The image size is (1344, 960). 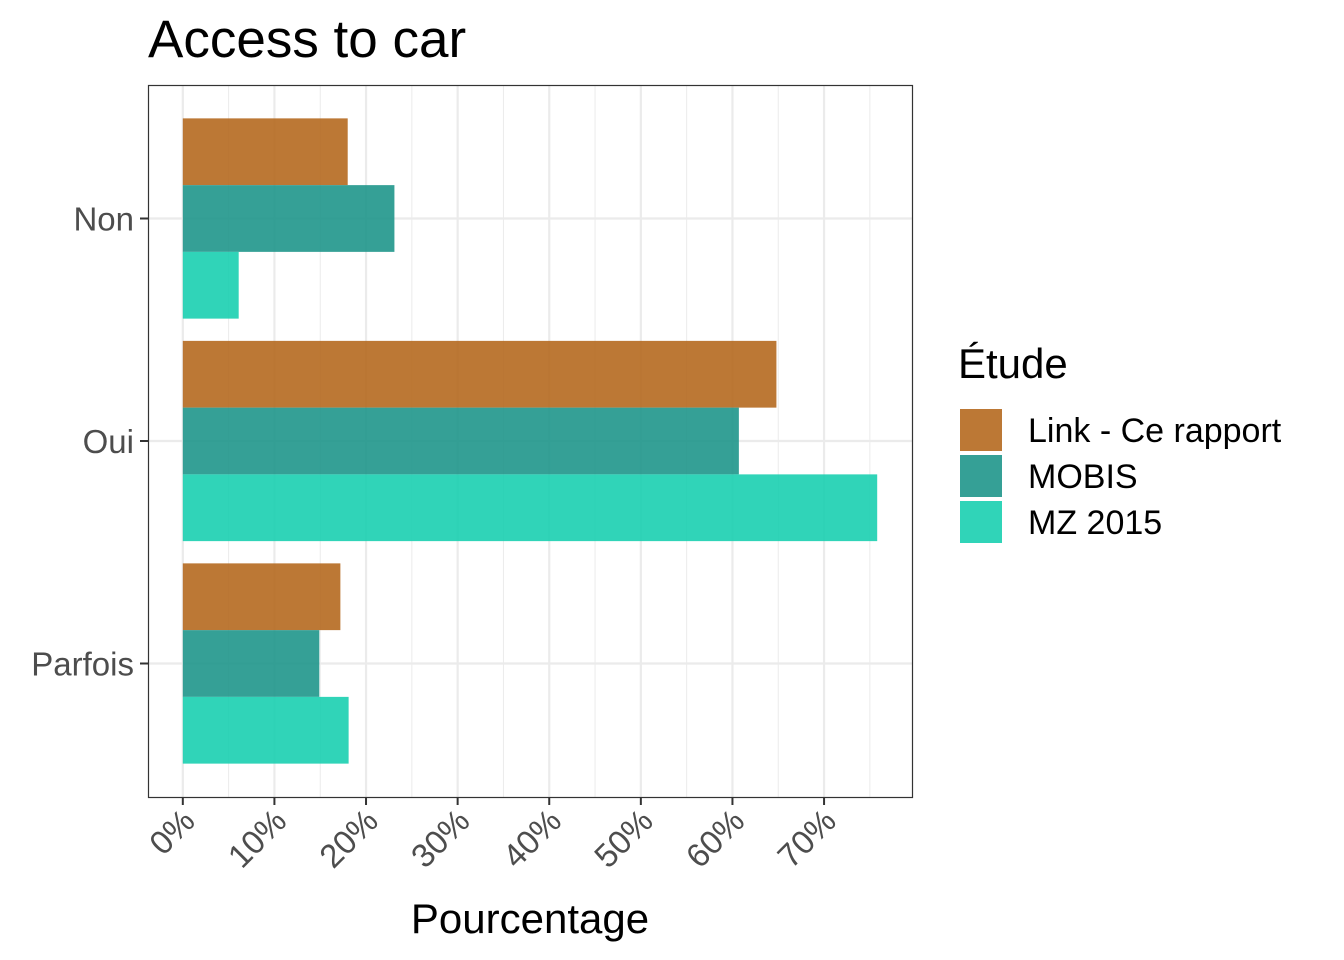 I want to click on y-axis: Non Oui Parfois, so click(x=89, y=442).